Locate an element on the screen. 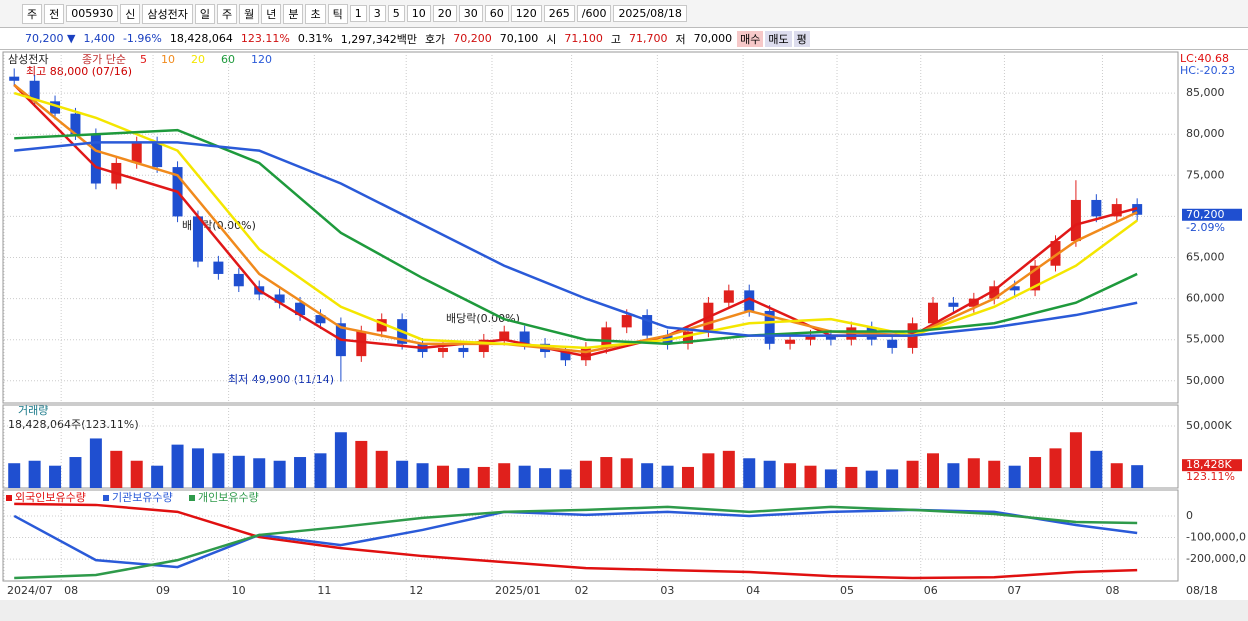 The width and height of the screenshot is (1248, 621). last-ratio: 123.11% is located at coordinates (1210, 476).